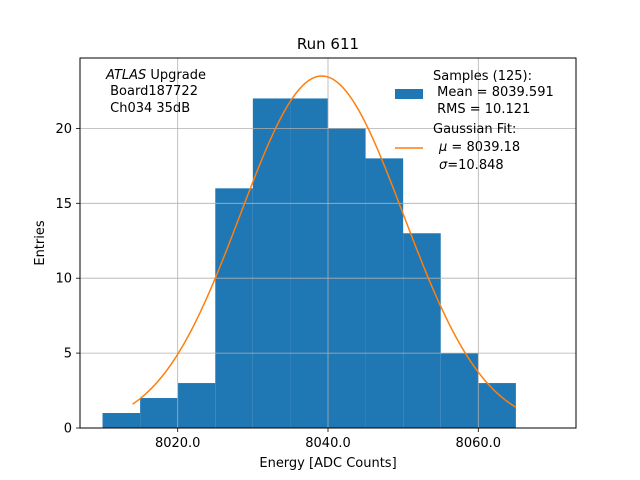  I want to click on y-tick-label-2: 10, so click(63, 279).